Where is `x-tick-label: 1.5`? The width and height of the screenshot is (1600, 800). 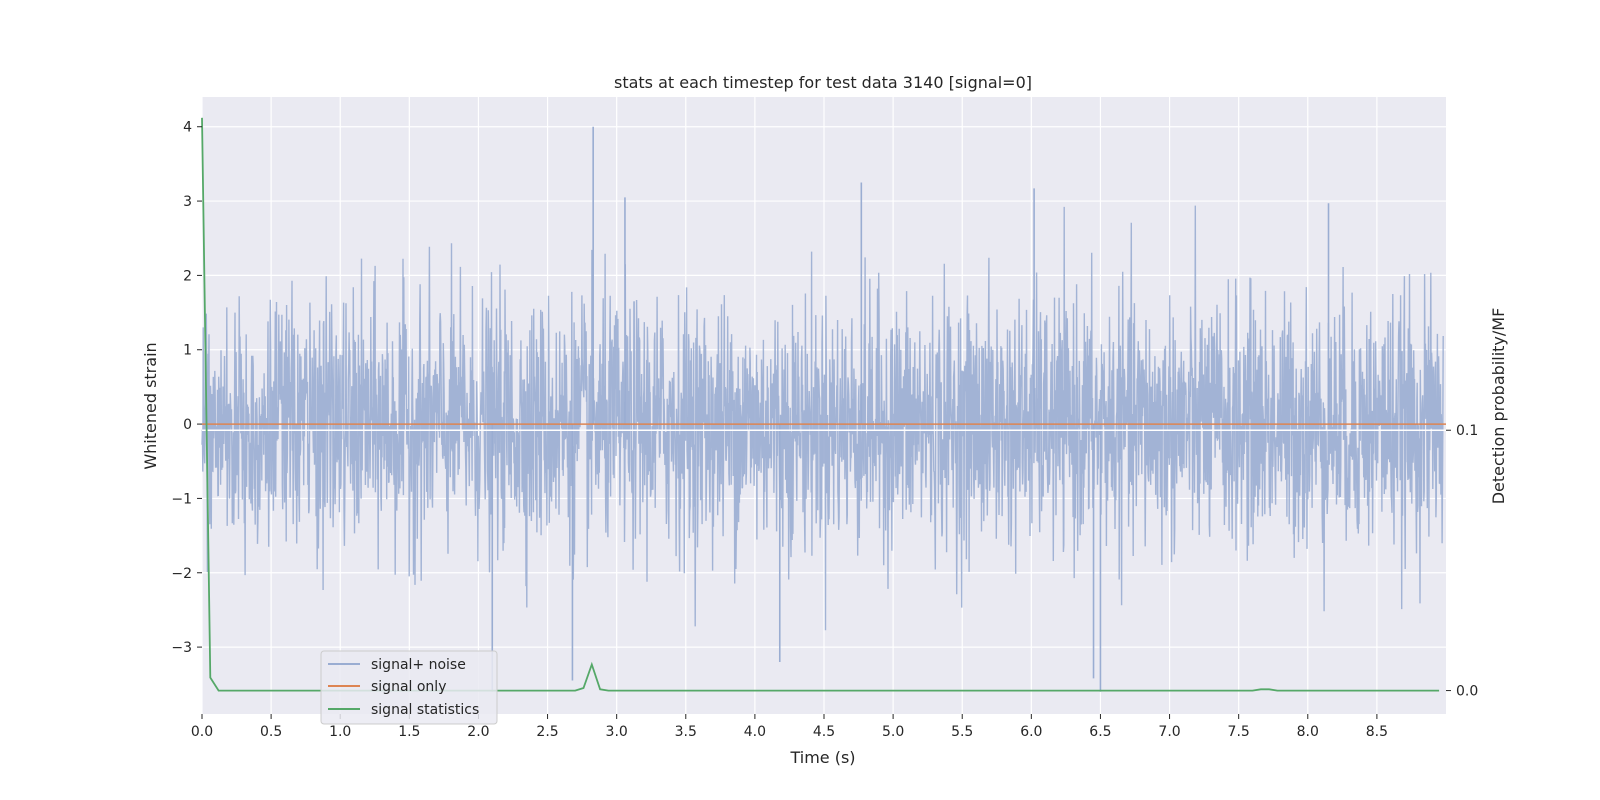 x-tick-label: 1.5 is located at coordinates (409, 732).